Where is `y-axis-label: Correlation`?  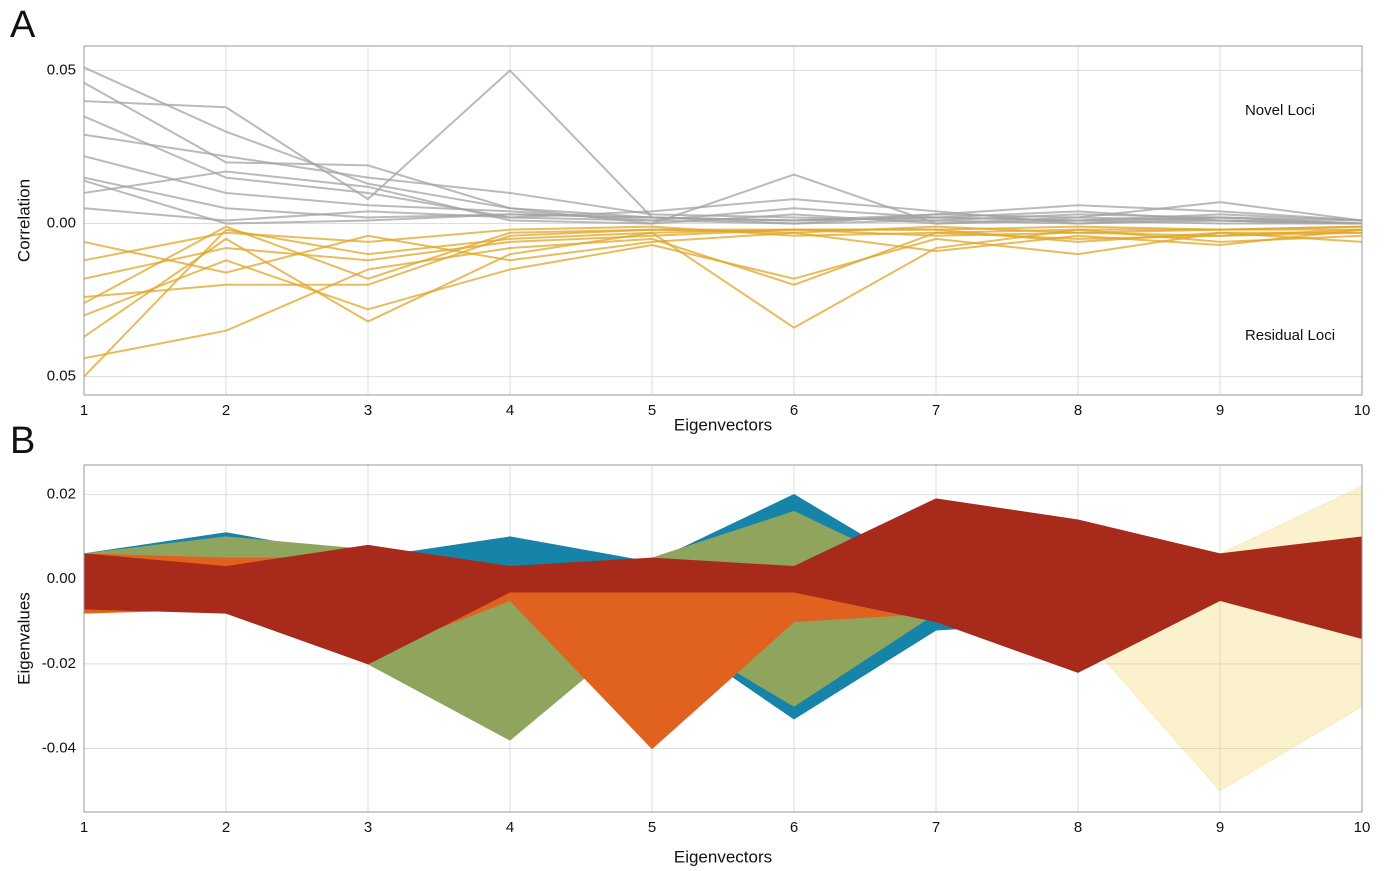
y-axis-label: Correlation is located at coordinates (23, 220).